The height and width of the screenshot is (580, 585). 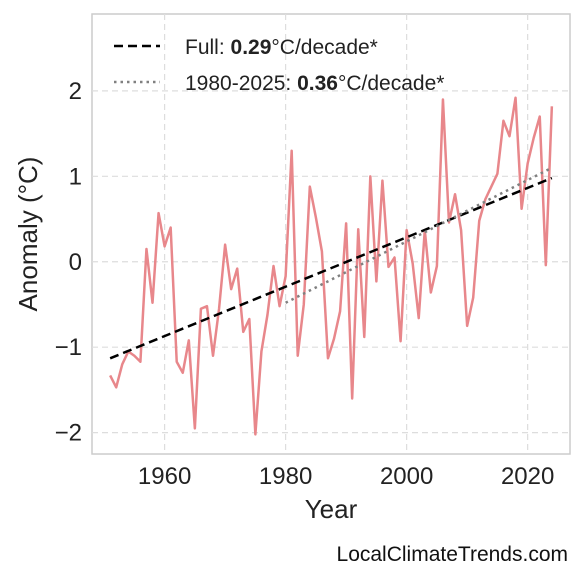 What do you see at coordinates (164, 476) in the screenshot?
I see `x-tick-label: 1960` at bounding box center [164, 476].